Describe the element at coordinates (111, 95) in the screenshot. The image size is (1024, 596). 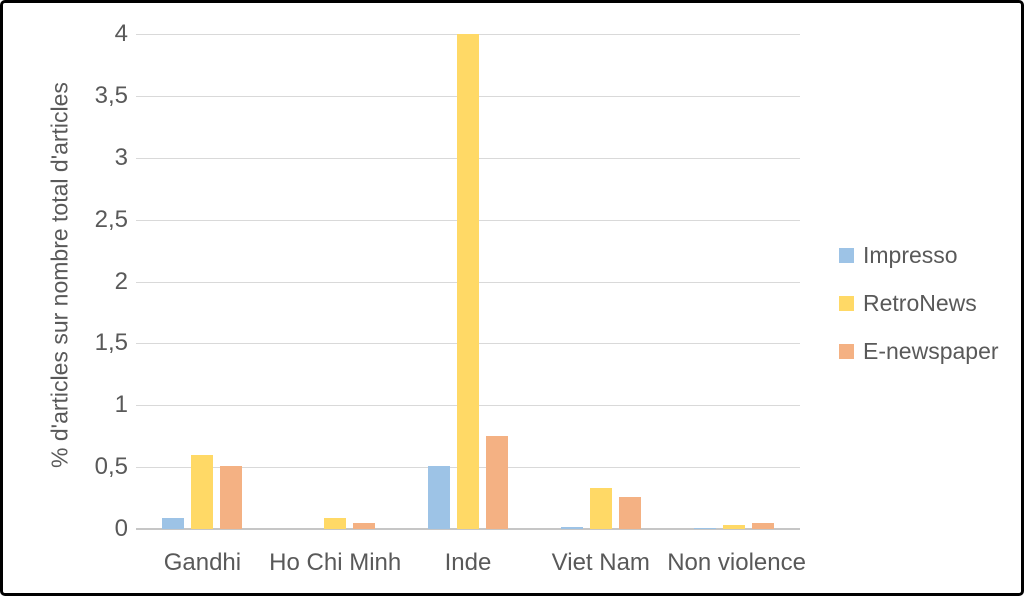
I see `y-tick-label: 3,5` at that location.